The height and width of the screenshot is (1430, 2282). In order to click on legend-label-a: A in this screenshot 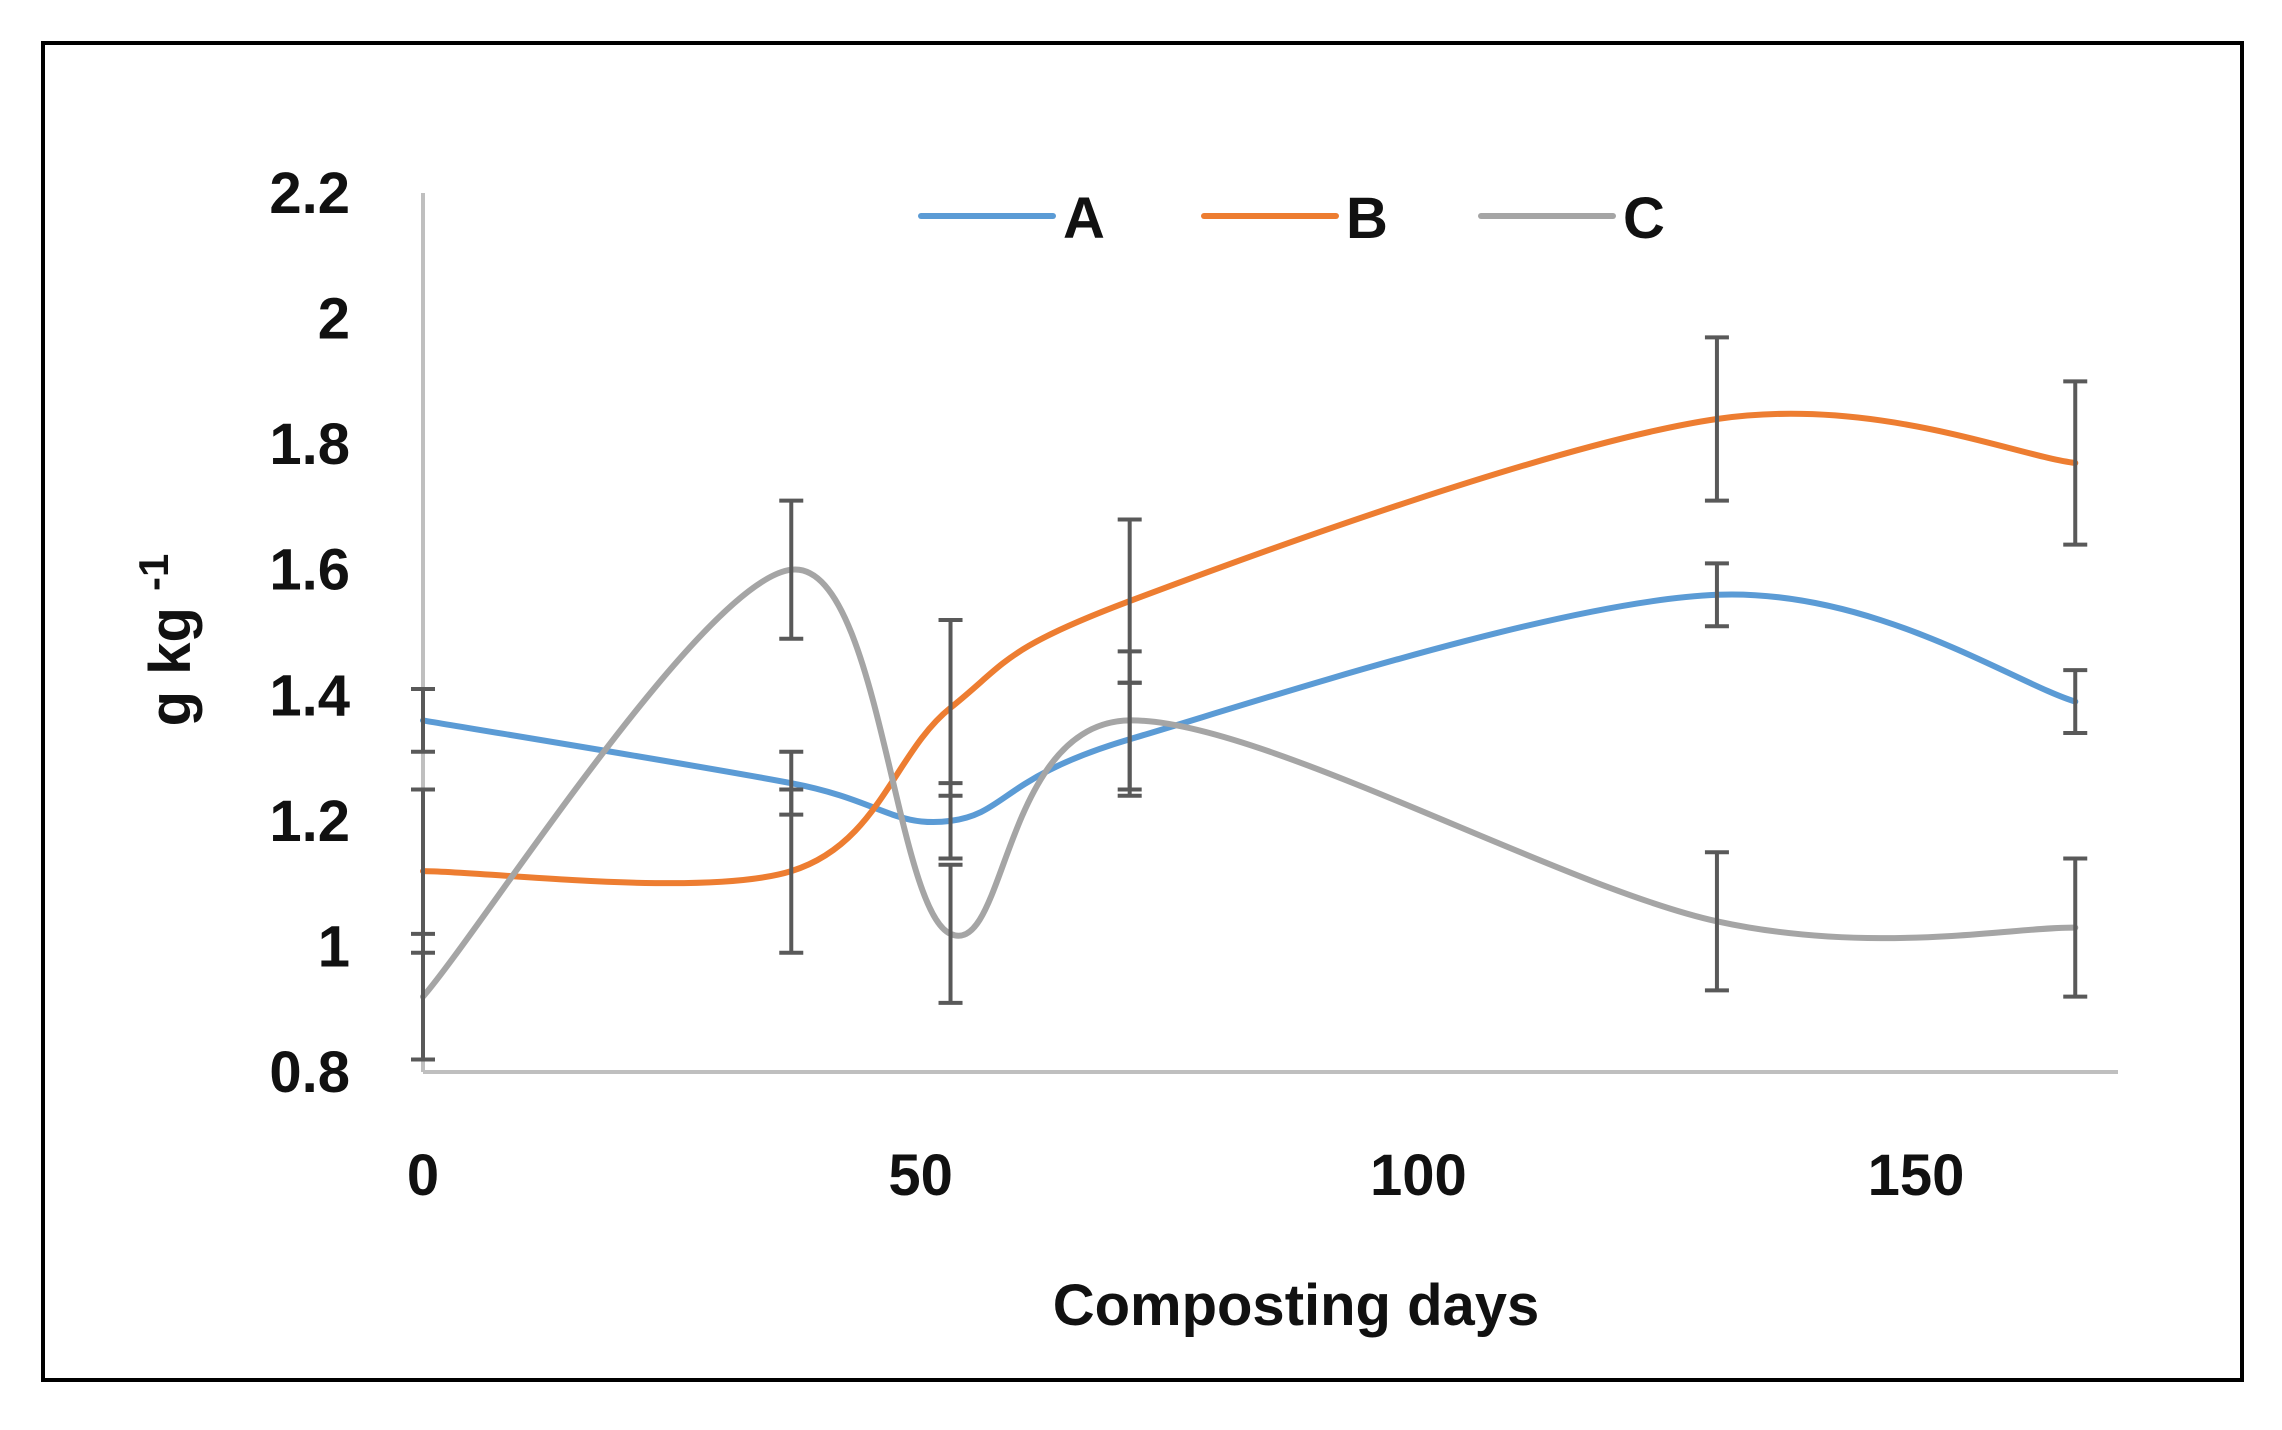, I will do `click(1084, 218)`.